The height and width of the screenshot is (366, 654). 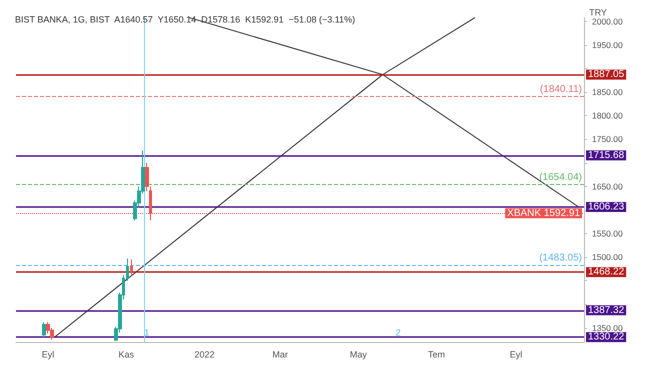 What do you see at coordinates (607, 92) in the screenshot?
I see `y-tick-label: 1850.00` at bounding box center [607, 92].